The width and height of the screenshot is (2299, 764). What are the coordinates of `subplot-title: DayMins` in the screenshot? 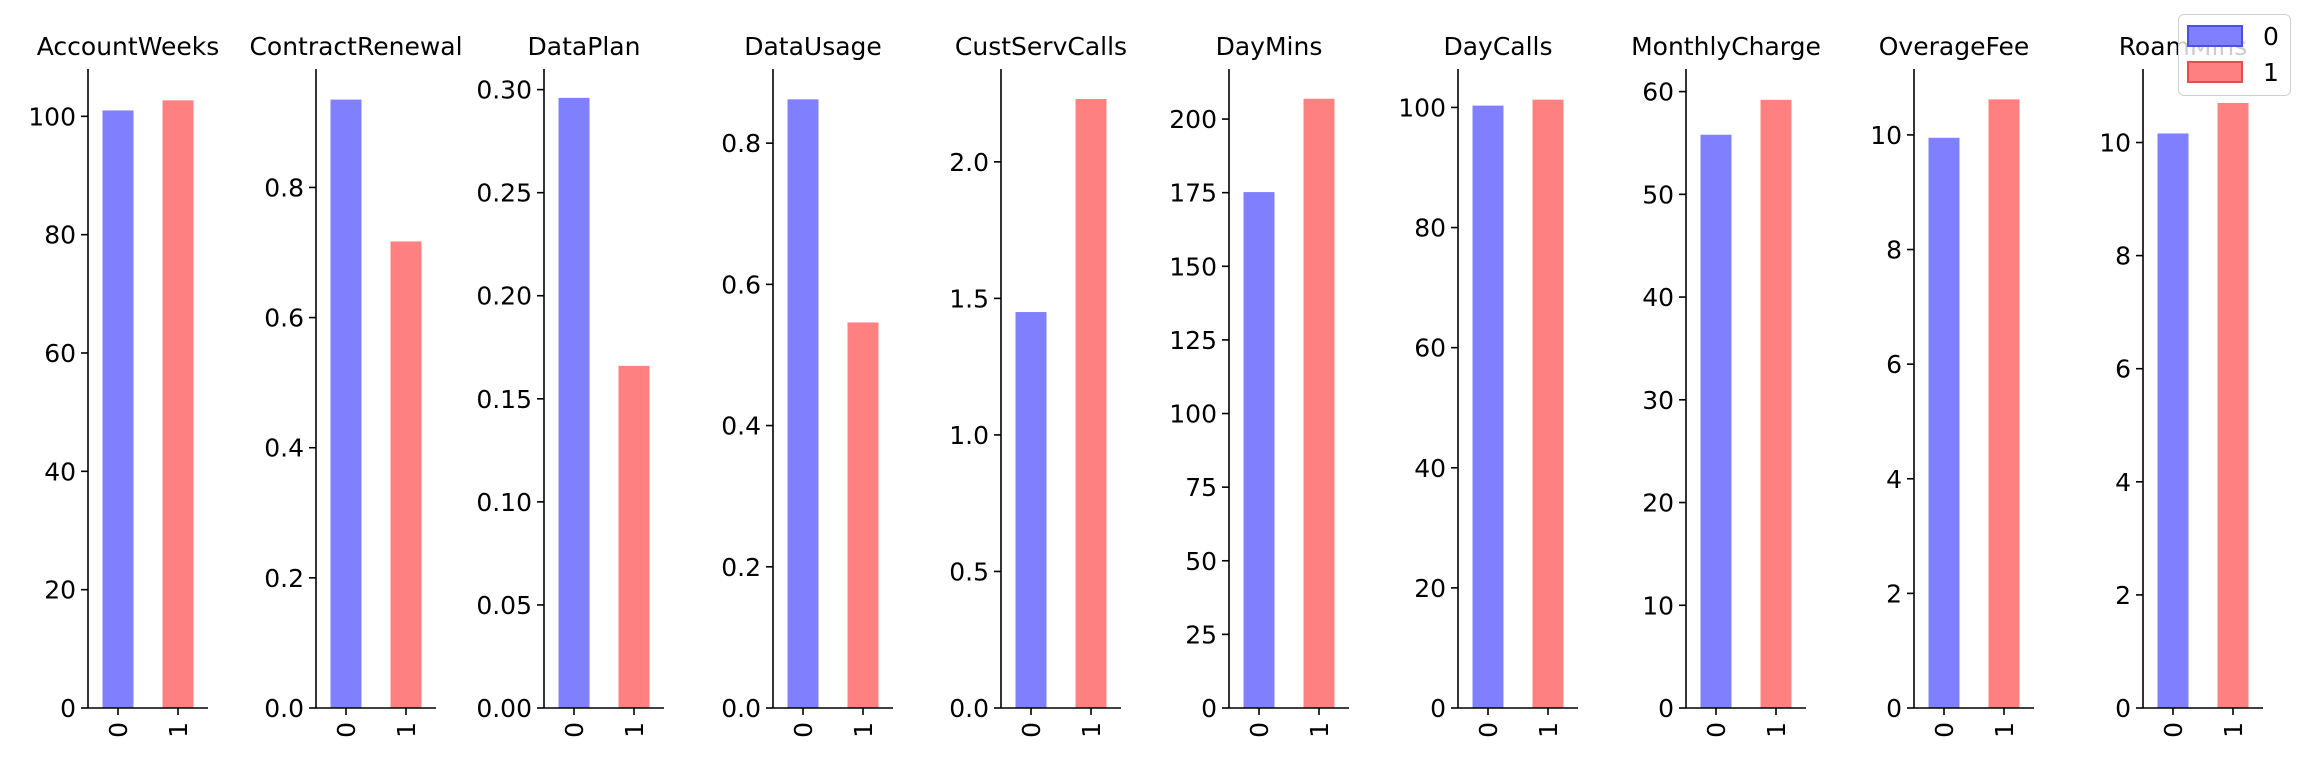 It's located at (1269, 46).